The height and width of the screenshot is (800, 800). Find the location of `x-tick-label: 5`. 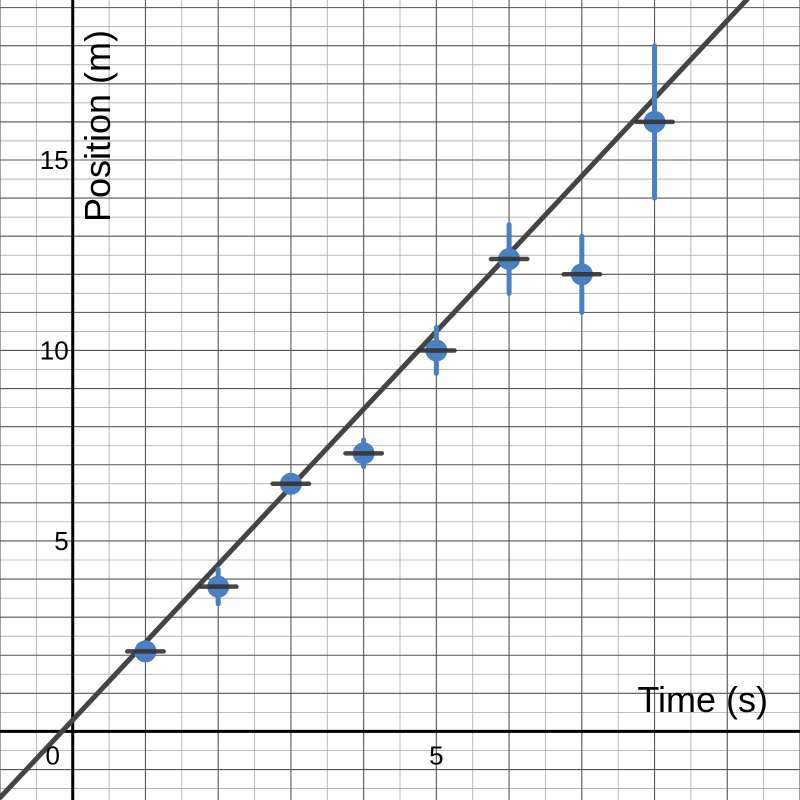

x-tick-label: 5 is located at coordinates (436, 755).